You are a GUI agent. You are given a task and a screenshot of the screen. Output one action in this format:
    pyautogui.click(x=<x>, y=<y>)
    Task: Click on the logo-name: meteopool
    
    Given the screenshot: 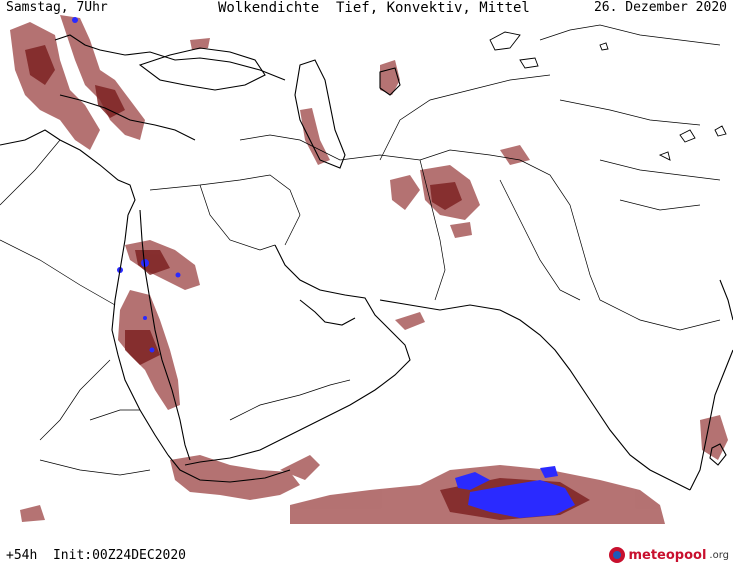 What is the action you would take?
    pyautogui.click(x=667, y=555)
    